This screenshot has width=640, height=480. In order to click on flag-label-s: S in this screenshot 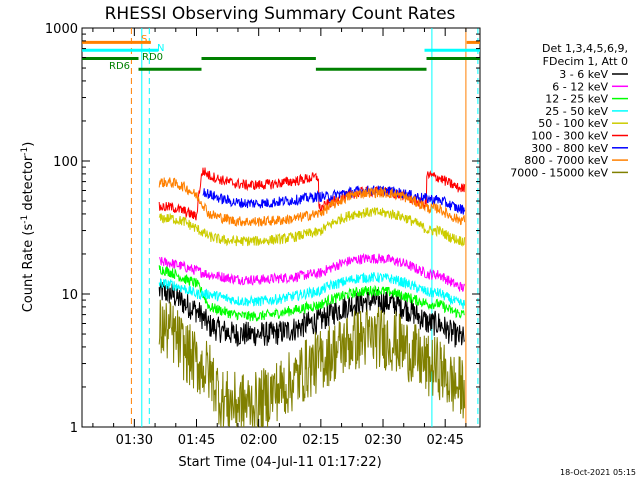, I will do `click(144, 39)`.